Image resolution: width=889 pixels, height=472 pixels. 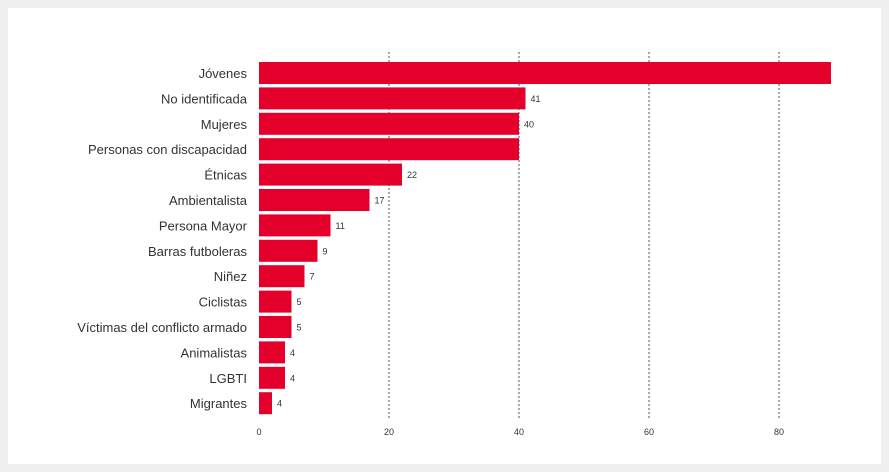 I want to click on x-tick-label: 20, so click(x=389, y=432).